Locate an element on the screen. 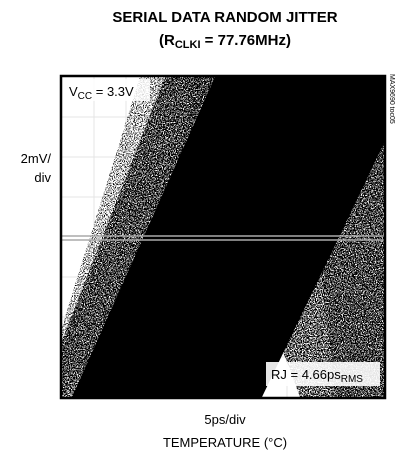 This screenshot has height=459, width=398. x-scale-label: 5ps/div is located at coordinates (225, 419).